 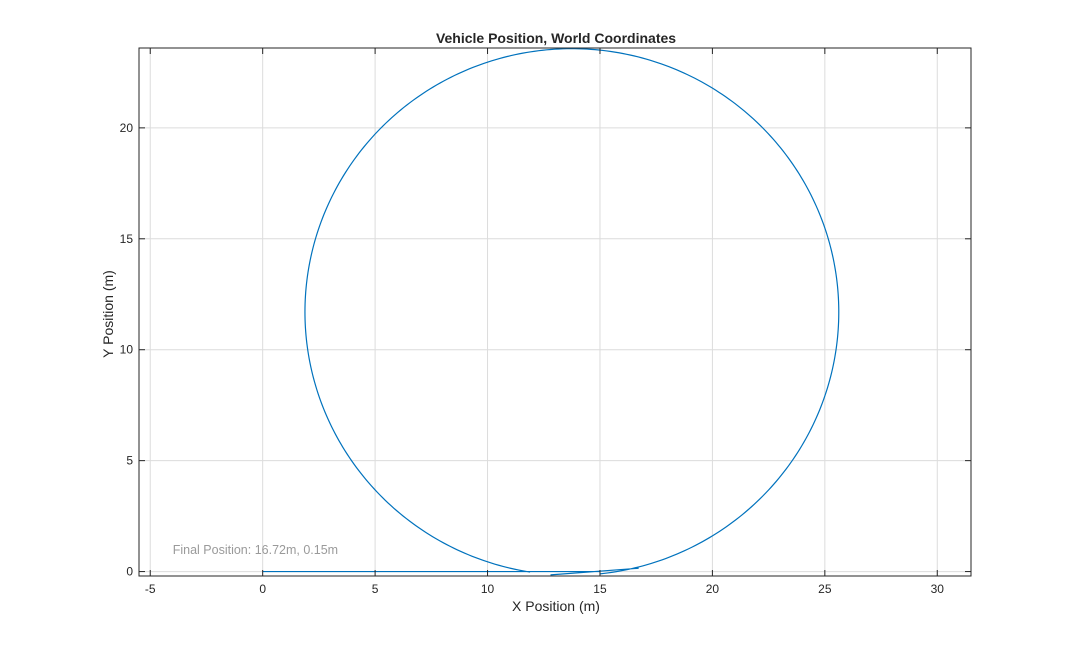 What do you see at coordinates (129, 461) in the screenshot?
I see `y-tick-label: 5` at bounding box center [129, 461].